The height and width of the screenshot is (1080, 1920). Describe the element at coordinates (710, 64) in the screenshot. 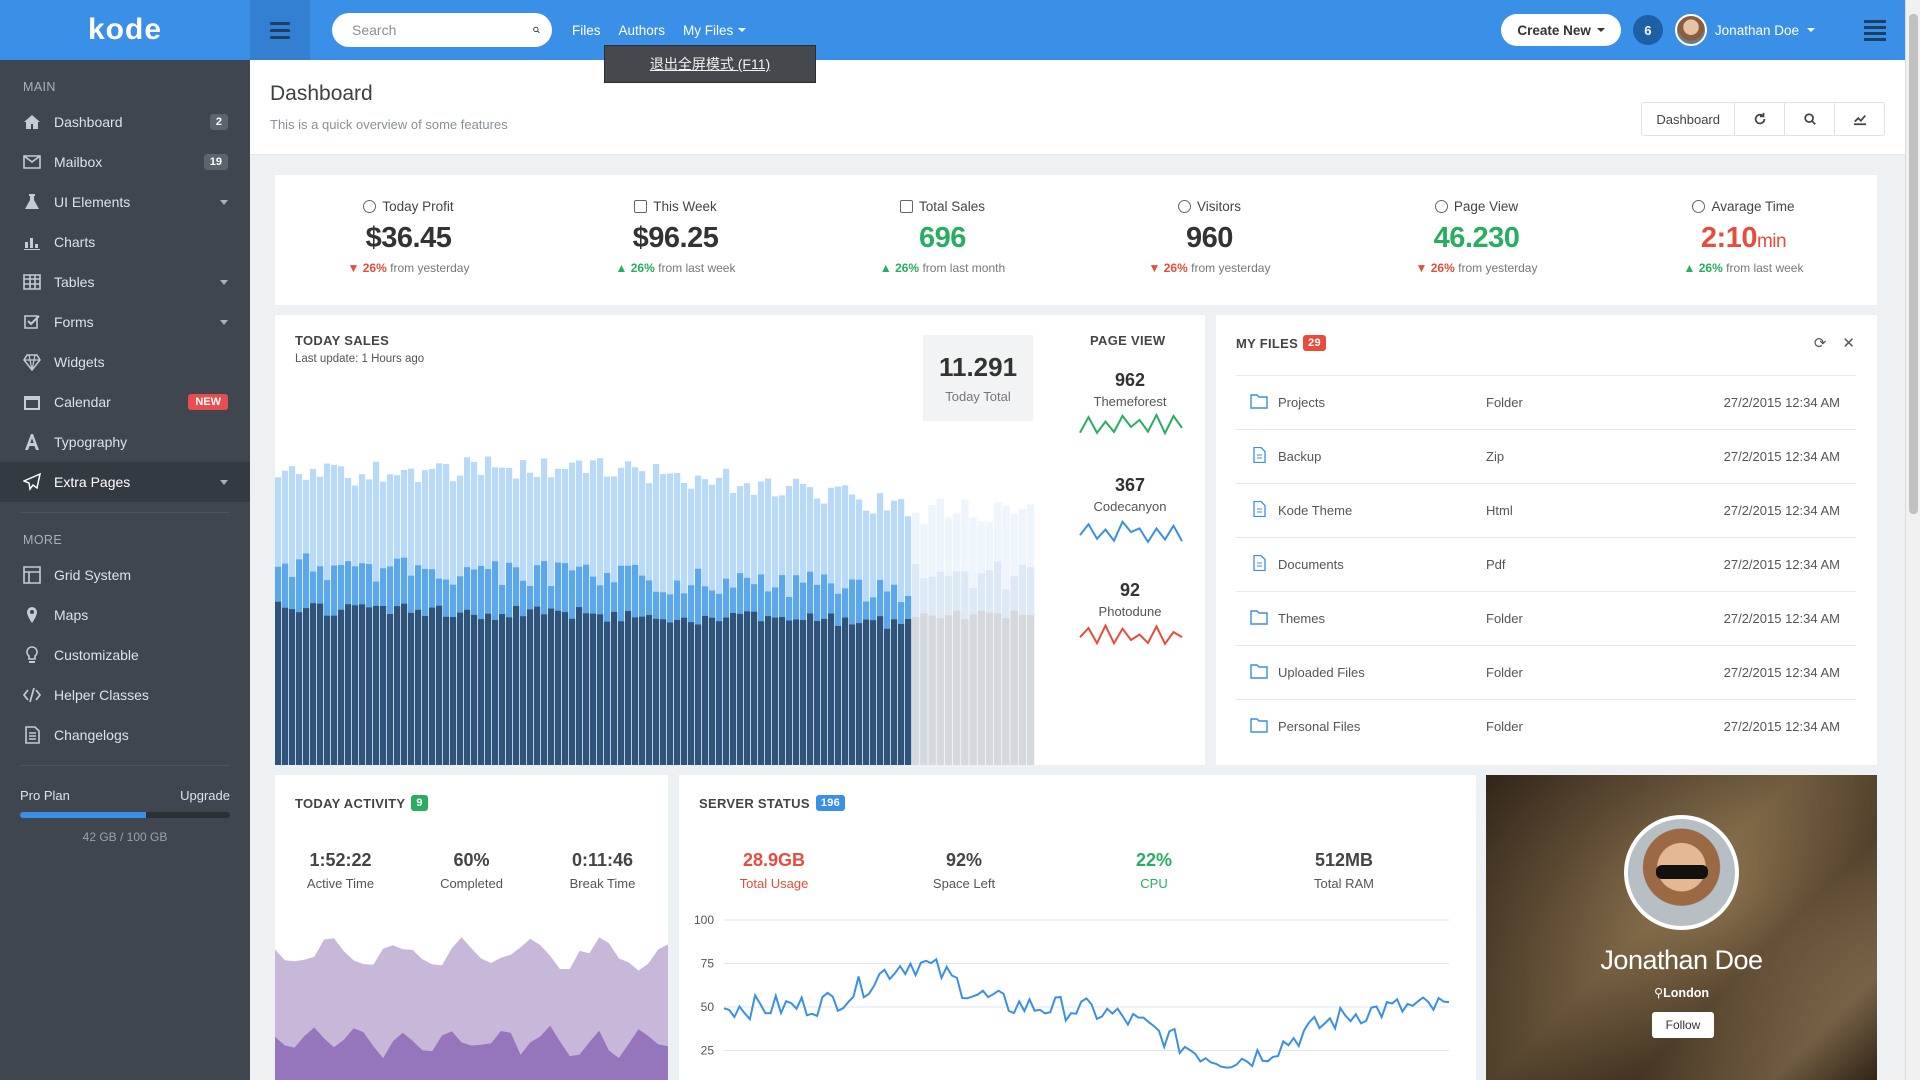

I see `fullscreen-exit-tip: 退出全屏模式 (F11)` at that location.